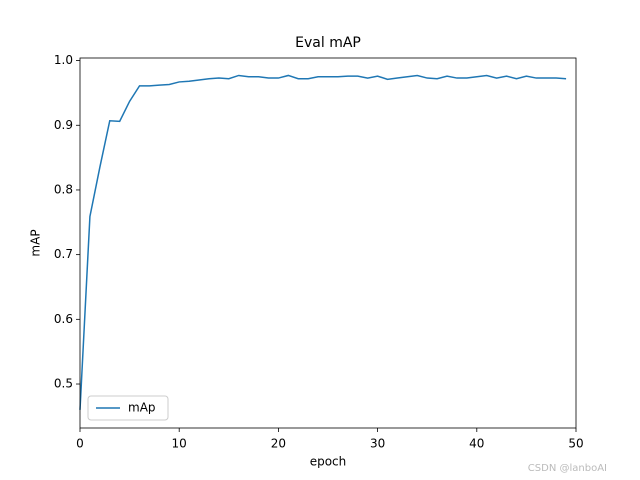 The height and width of the screenshot is (480, 640). I want to click on y-tick-label: 1.0, so click(63, 60).